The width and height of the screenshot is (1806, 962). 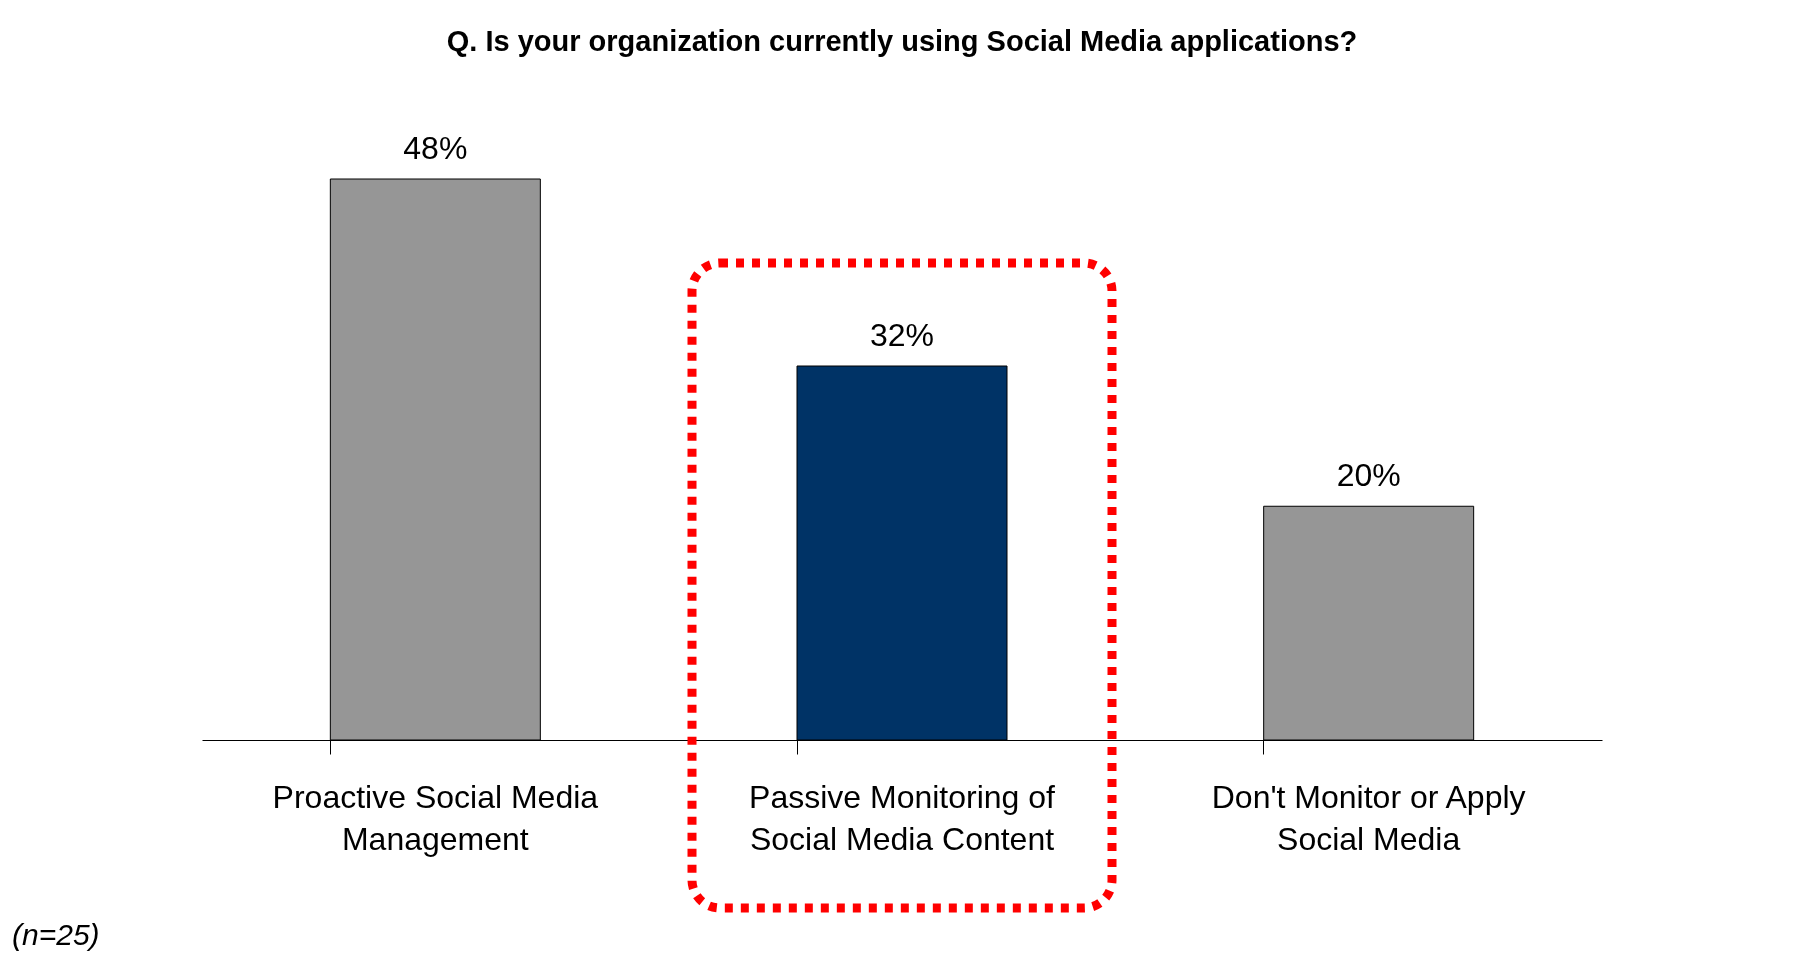 What do you see at coordinates (56, 934) in the screenshot?
I see `text: (n=25)` at bounding box center [56, 934].